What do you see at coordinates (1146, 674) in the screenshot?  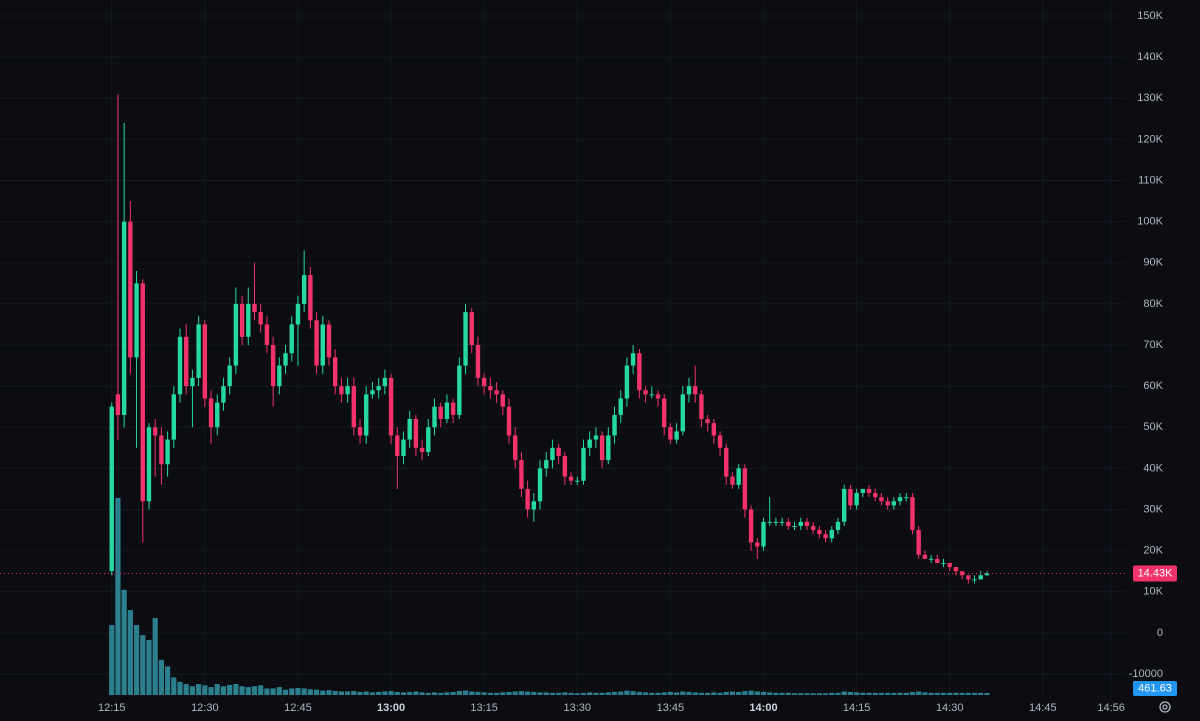 I see `y-tick-label: -10000` at bounding box center [1146, 674].